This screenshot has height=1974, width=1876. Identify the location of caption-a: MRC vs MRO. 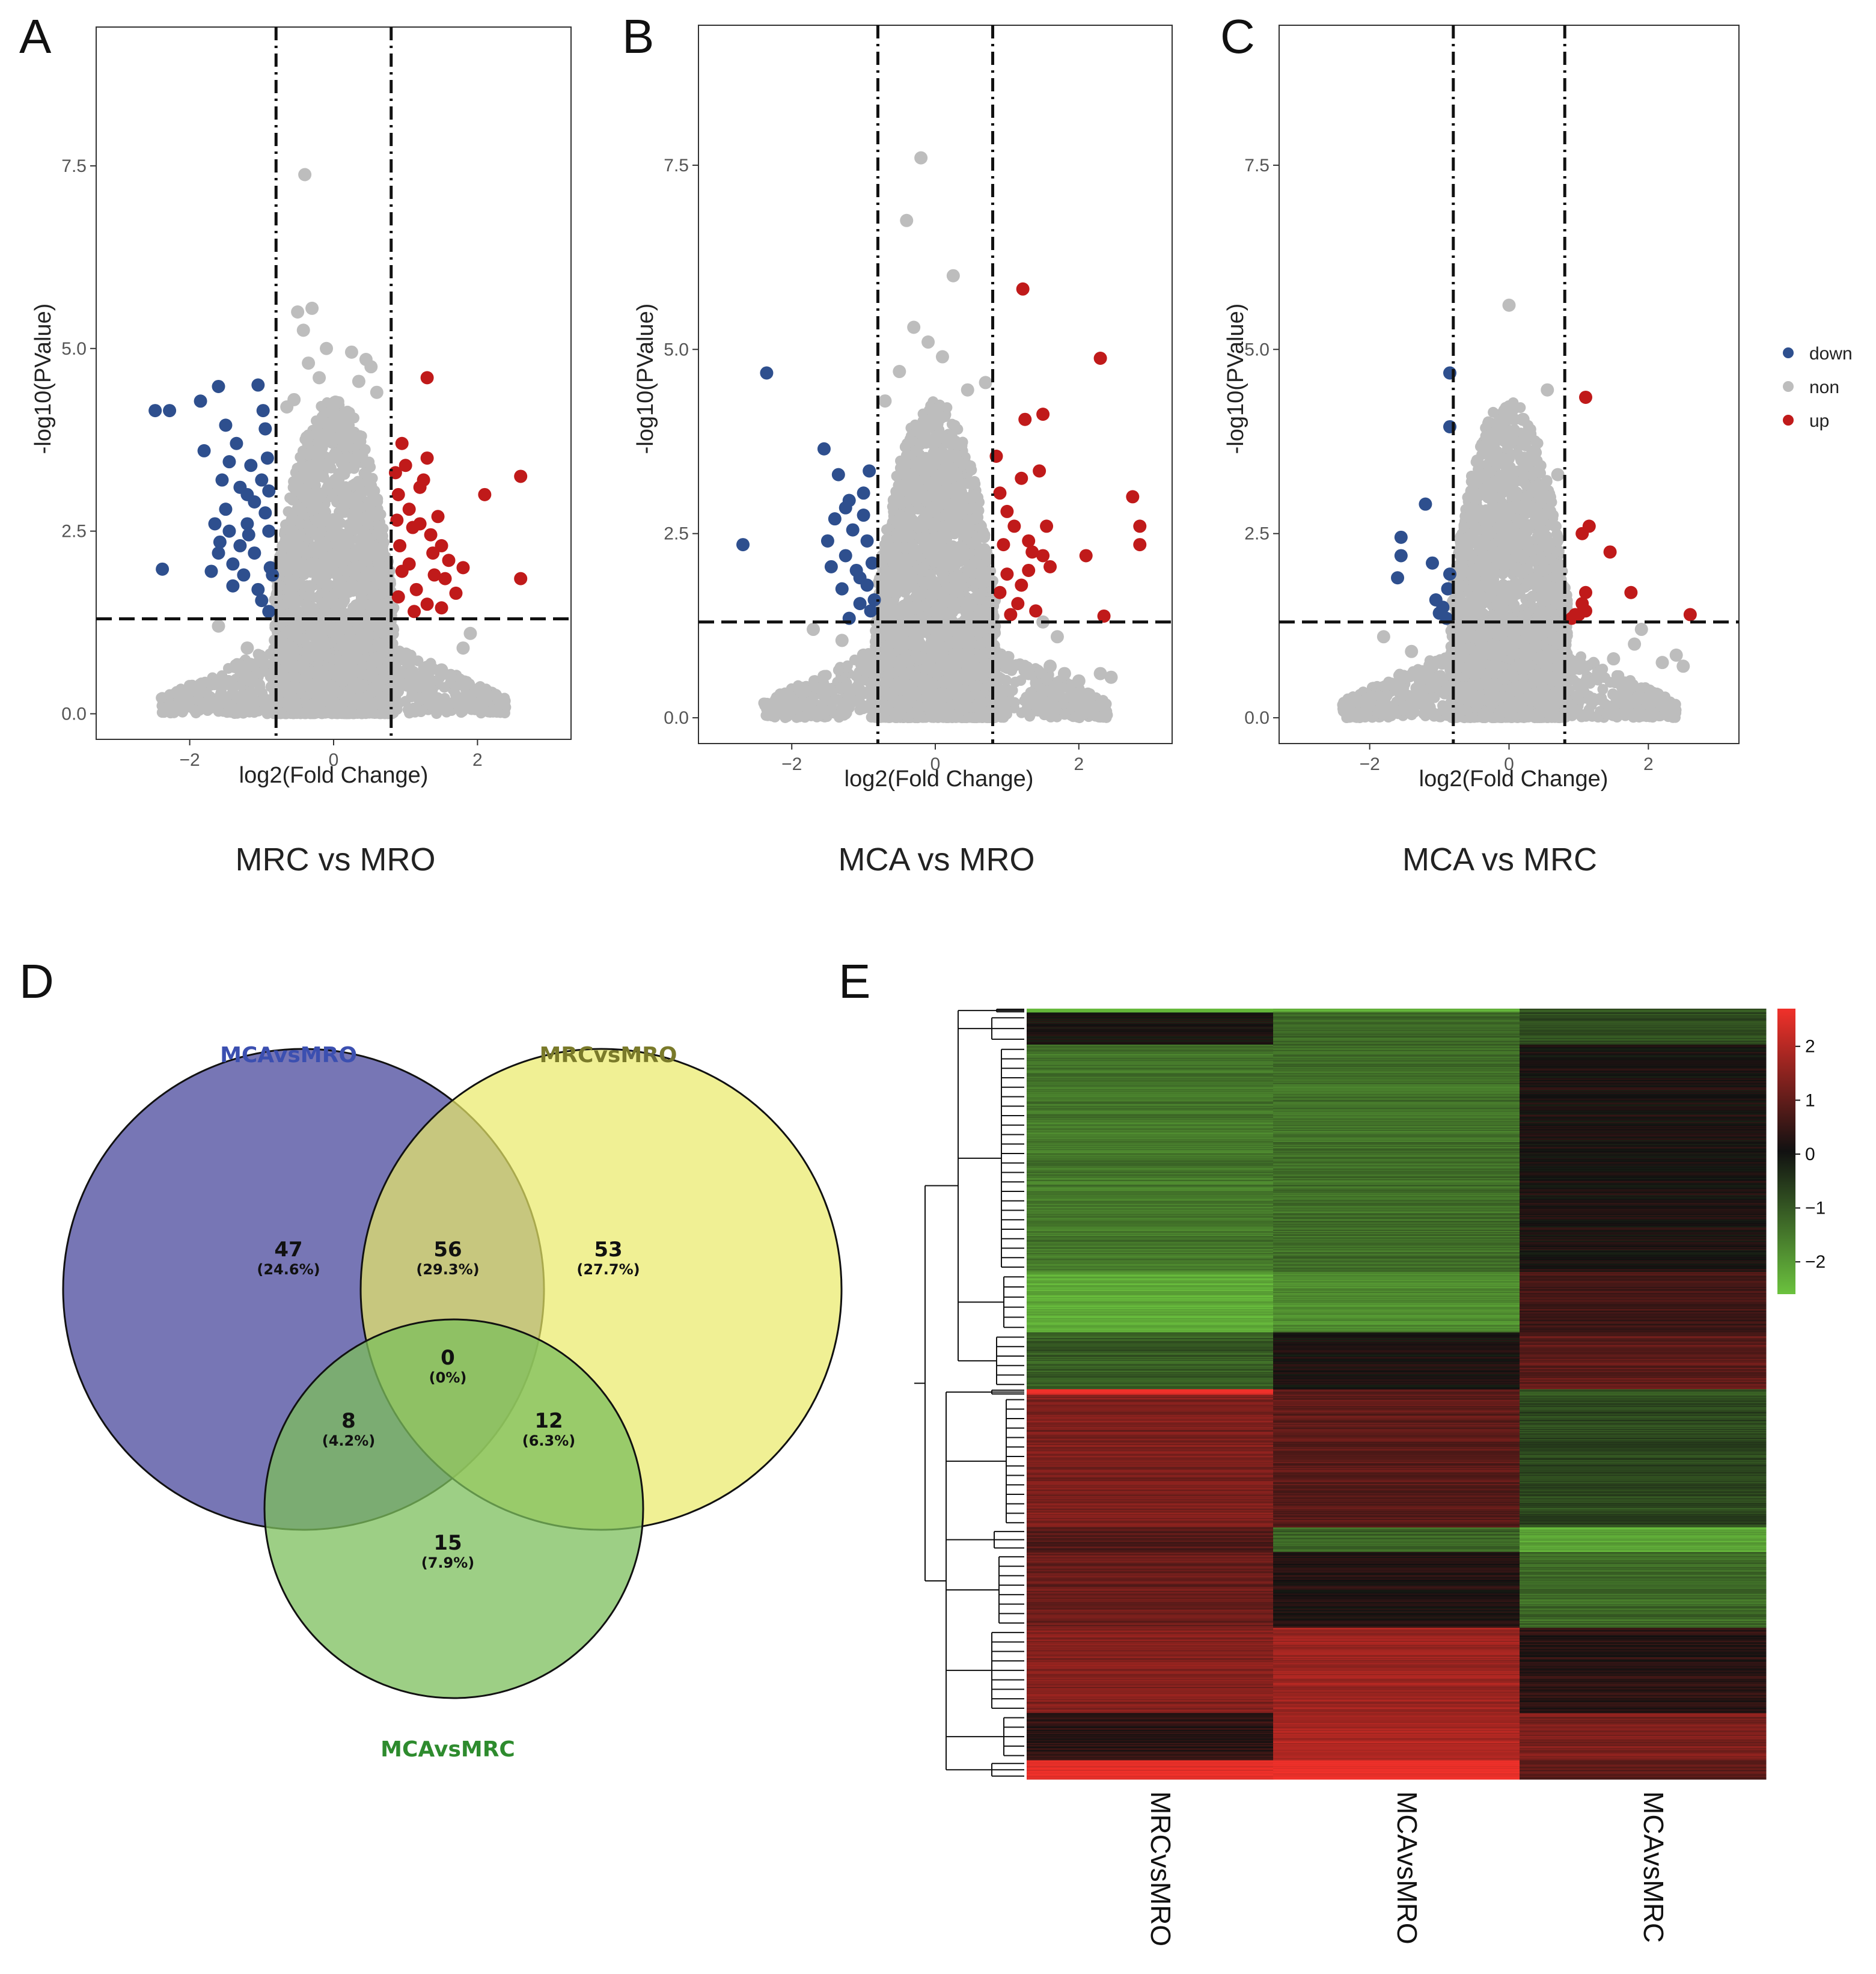
(336, 860).